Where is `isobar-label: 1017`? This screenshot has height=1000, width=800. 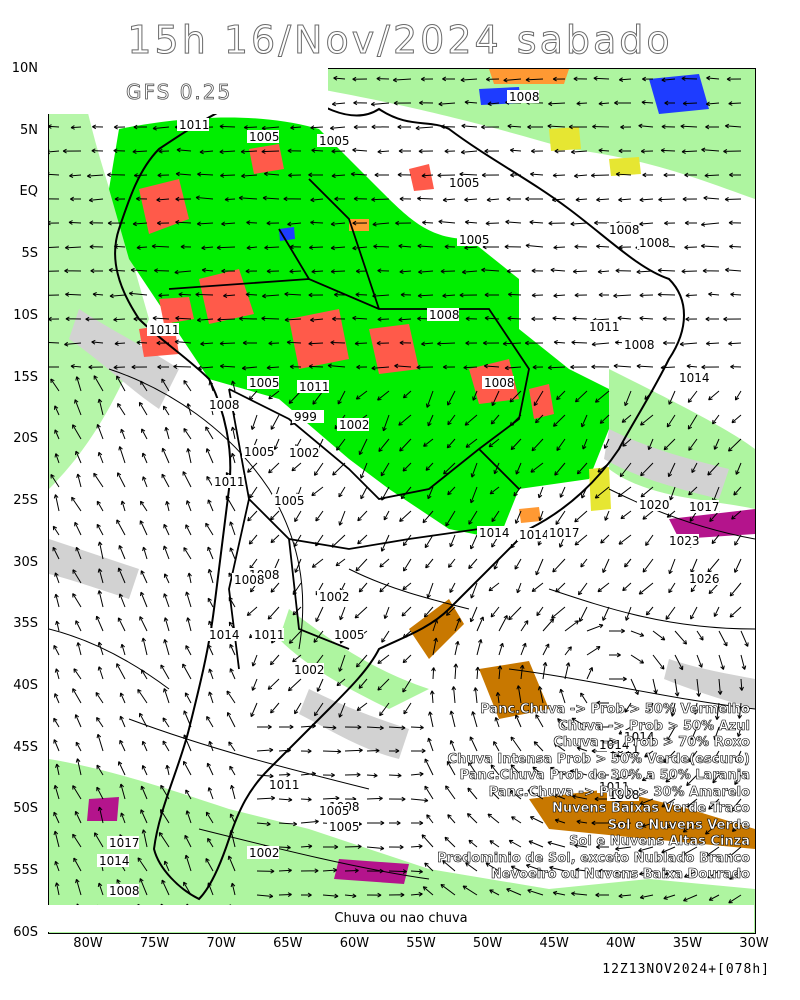
isobar-label: 1017 is located at coordinates (564, 533).